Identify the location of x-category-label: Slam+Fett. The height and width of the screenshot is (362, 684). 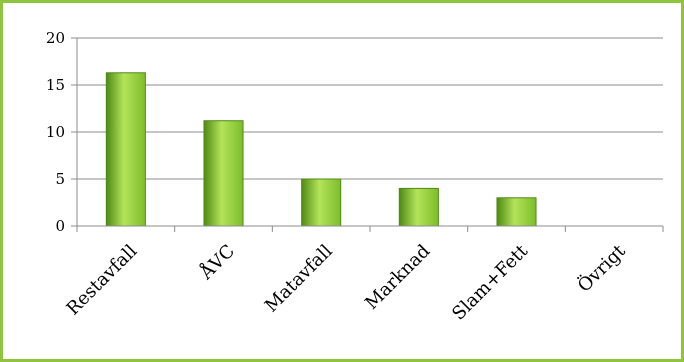
(490, 282).